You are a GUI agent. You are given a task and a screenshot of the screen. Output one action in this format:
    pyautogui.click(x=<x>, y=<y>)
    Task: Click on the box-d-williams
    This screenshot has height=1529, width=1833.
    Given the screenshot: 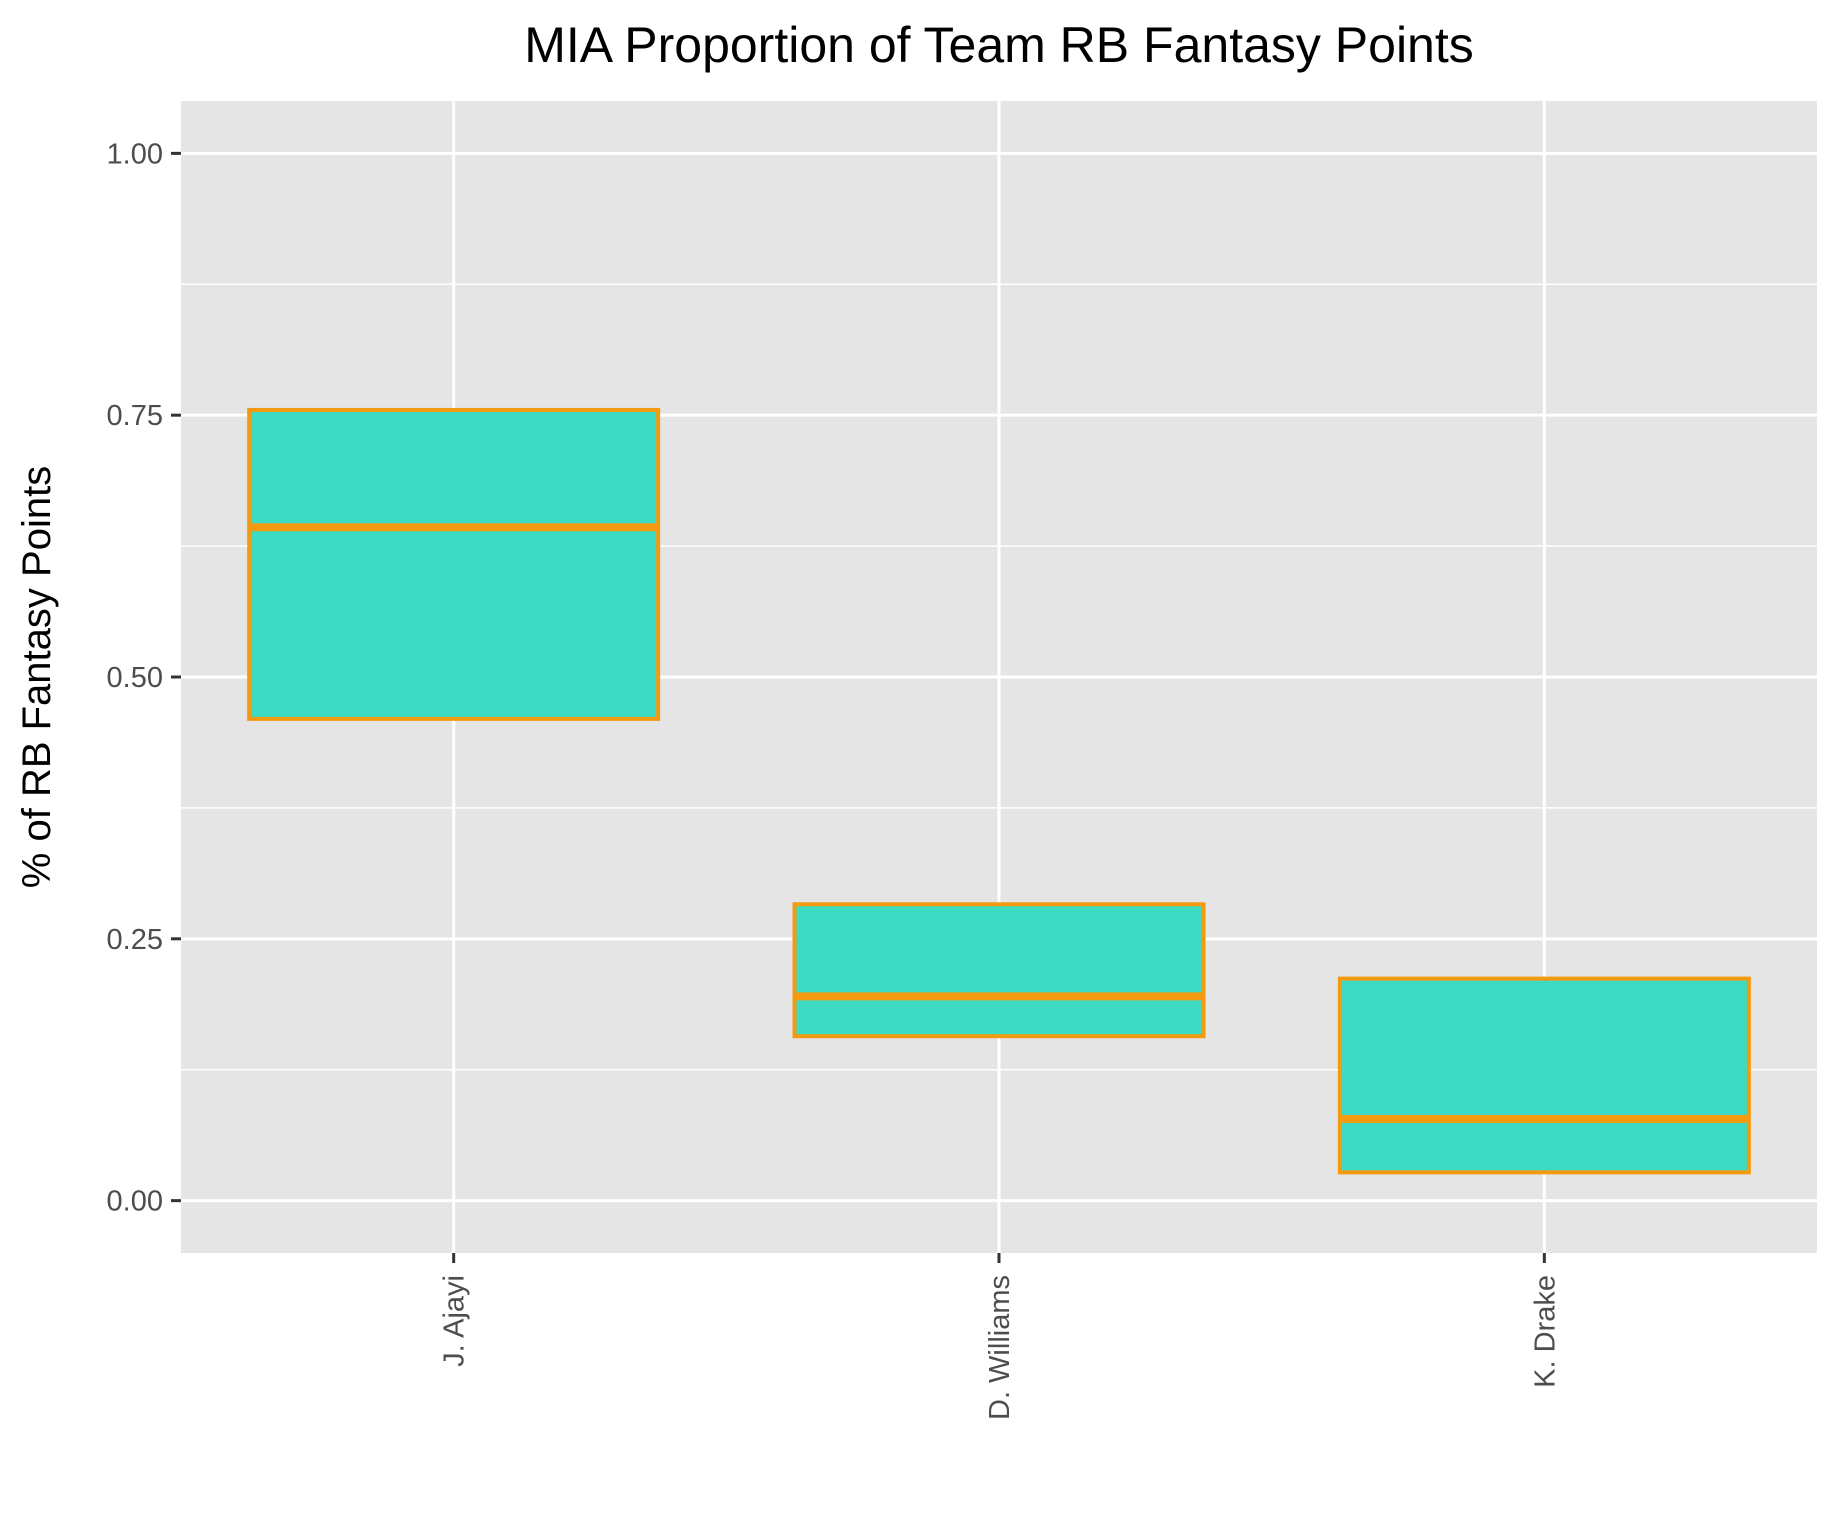 What is the action you would take?
    pyautogui.click(x=999, y=970)
    